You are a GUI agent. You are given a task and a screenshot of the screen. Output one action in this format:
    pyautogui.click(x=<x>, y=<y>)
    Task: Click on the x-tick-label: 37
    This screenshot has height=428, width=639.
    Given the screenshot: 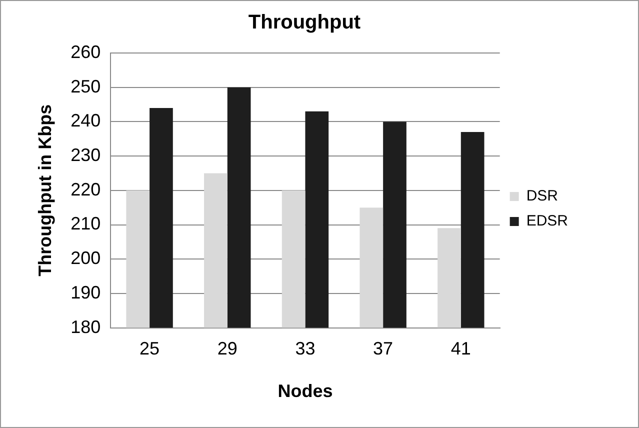 What is the action you would take?
    pyautogui.click(x=383, y=348)
    